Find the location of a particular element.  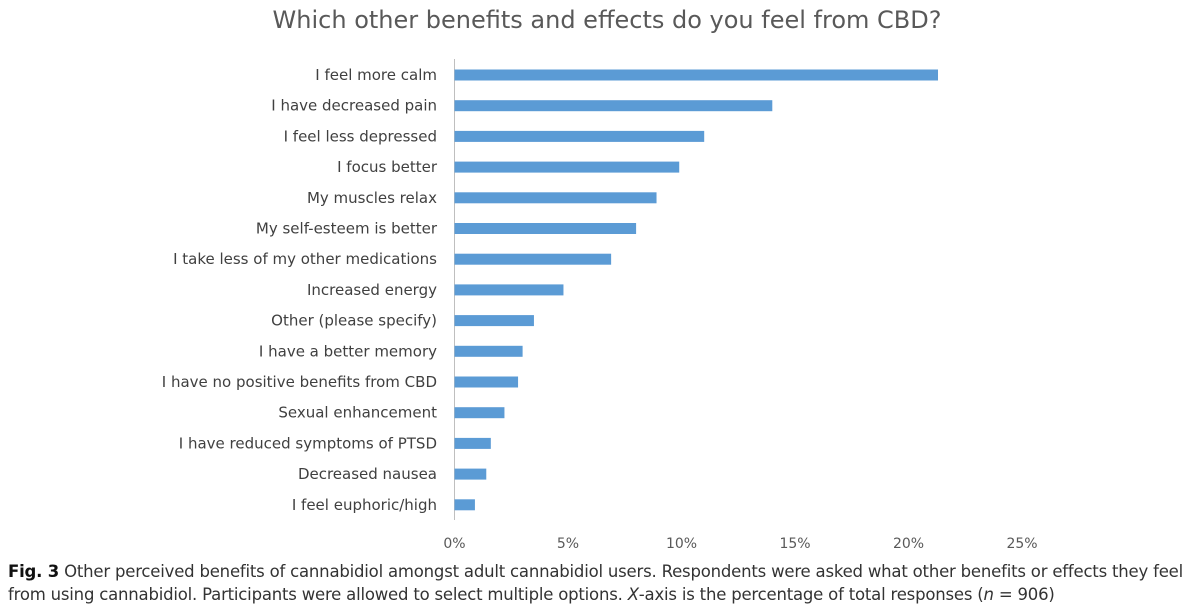

category-label: My muscles relax is located at coordinates (372, 198).